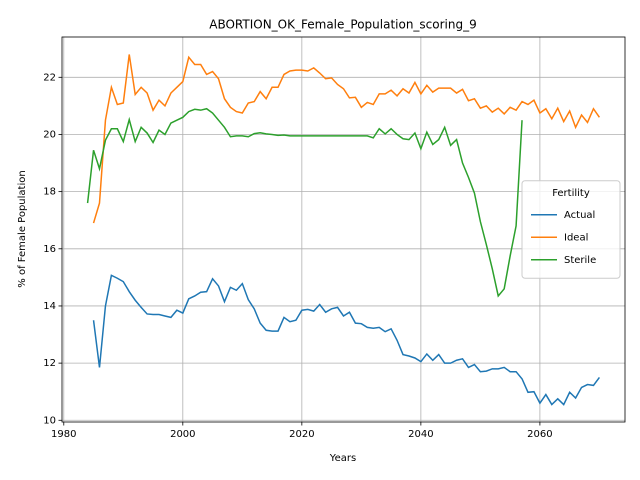 This screenshot has width=640, height=480. Describe the element at coordinates (571, 229) in the screenshot. I see `legend-box` at that location.